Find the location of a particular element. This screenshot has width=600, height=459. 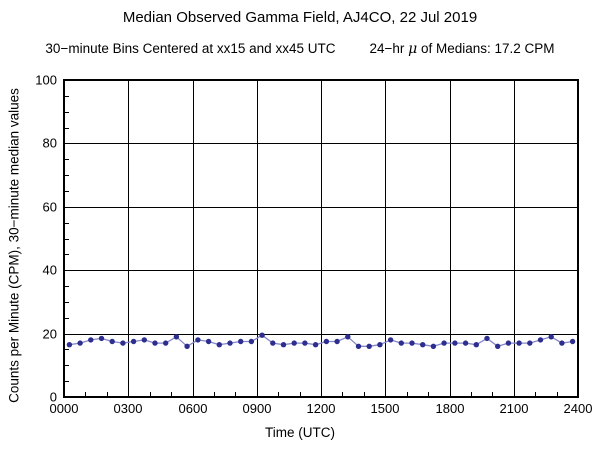

x-axis-title: Time (UTC) is located at coordinates (300, 432).